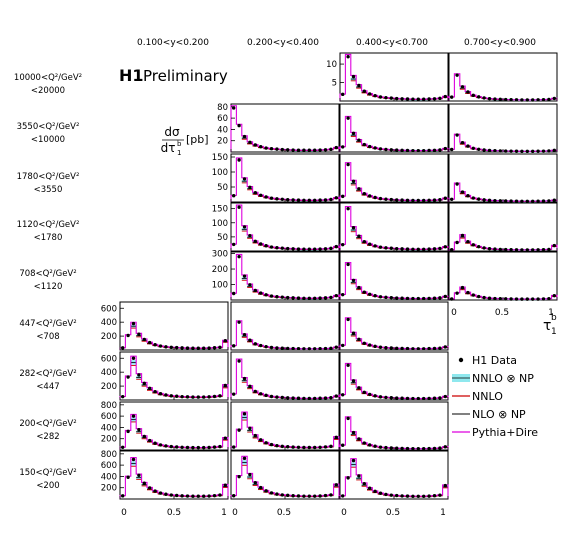  Describe the element at coordinates (48, 190) in the screenshot. I see `row-label: <3550` at that location.